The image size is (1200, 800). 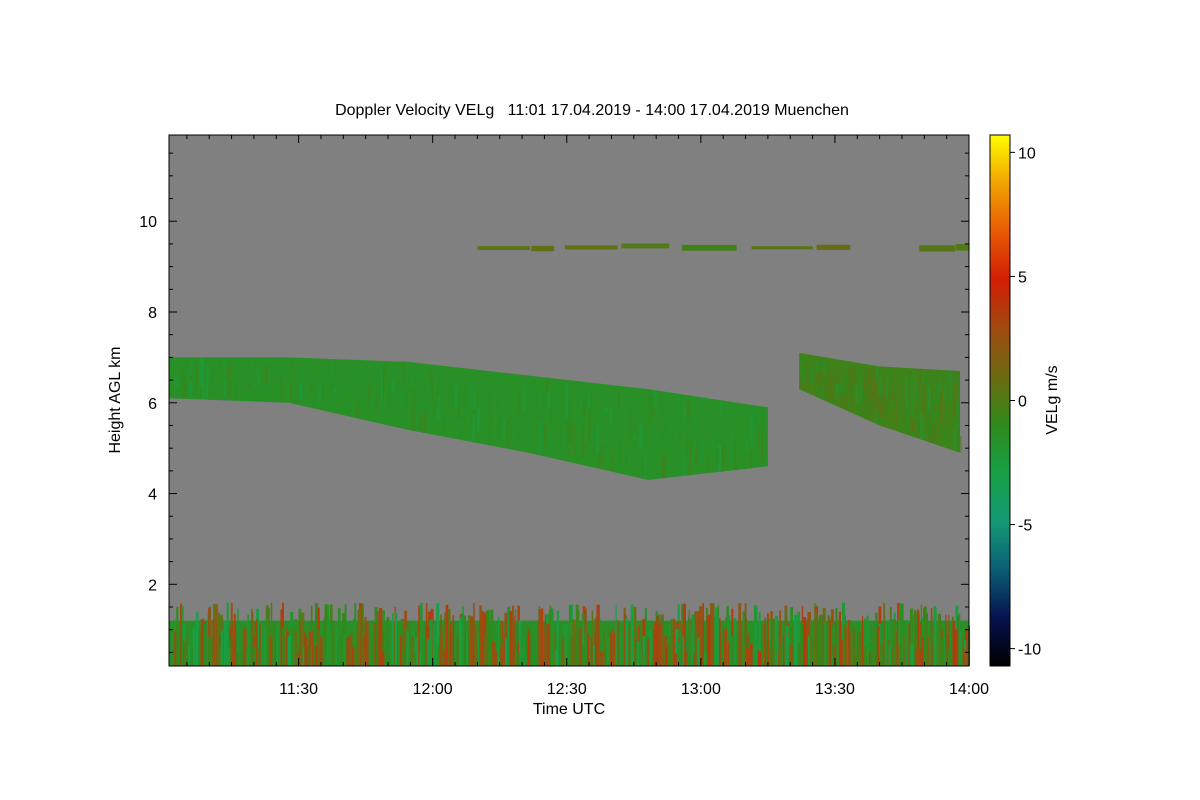 I want to click on colorbar-tick-label: 5, so click(x=1022, y=277).